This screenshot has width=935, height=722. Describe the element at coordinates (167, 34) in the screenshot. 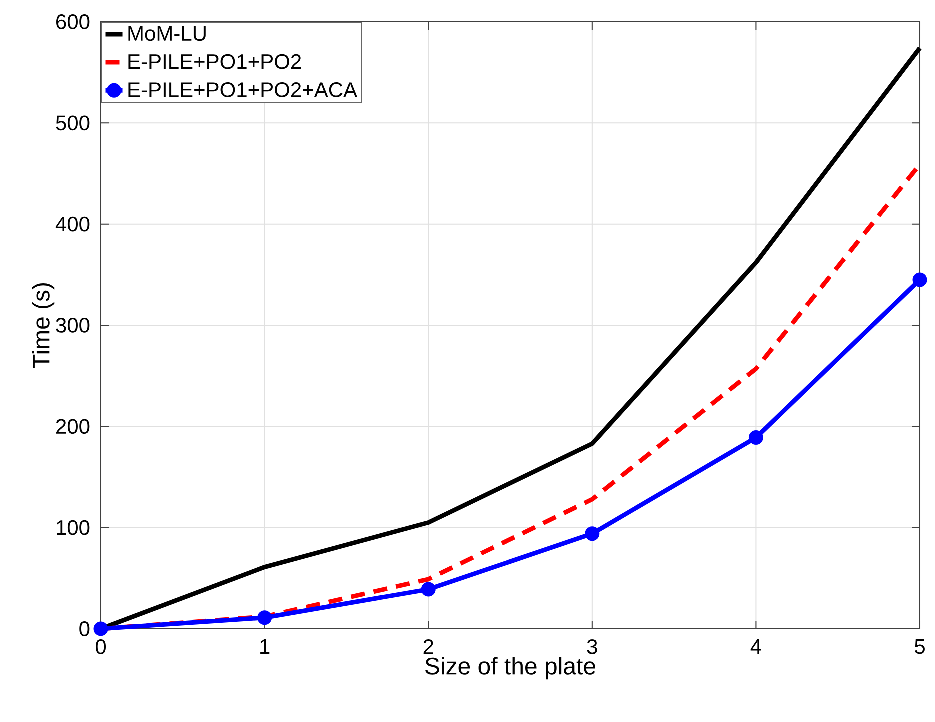

I see `legend-label: MoM-LU` at that location.